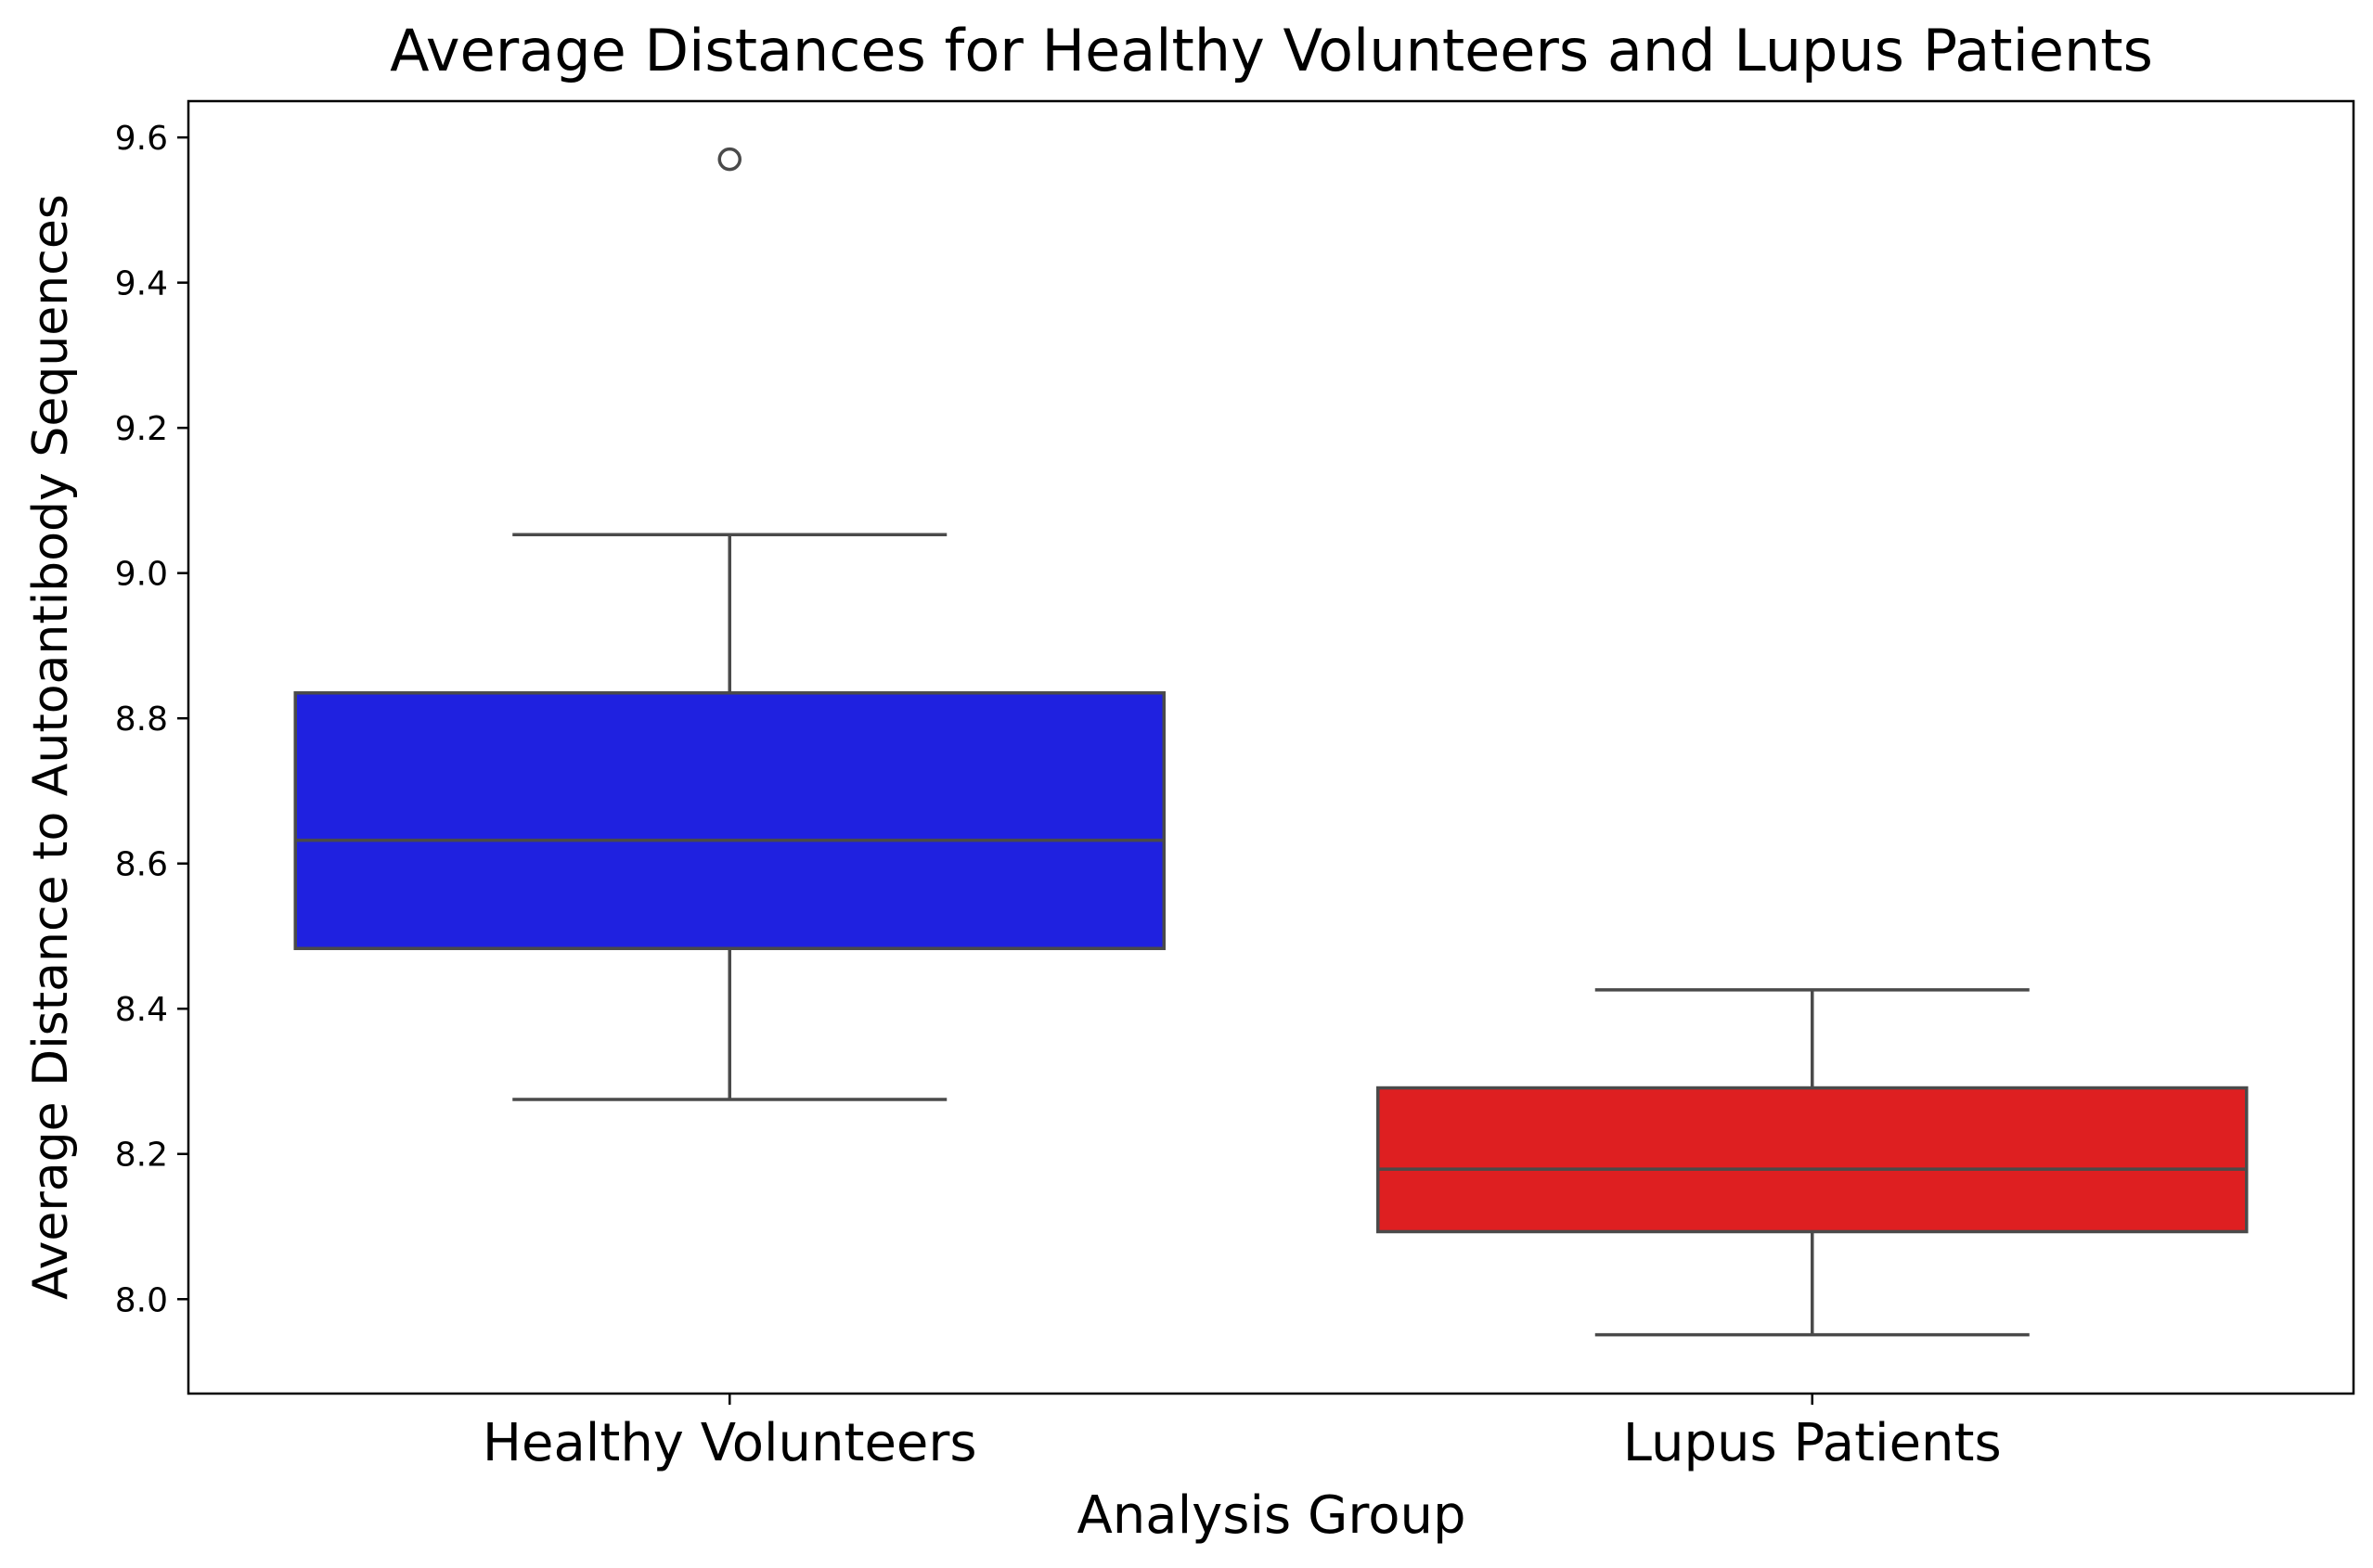  What do you see at coordinates (141, 1010) in the screenshot?
I see `y-tick-label: 8.4` at bounding box center [141, 1010].